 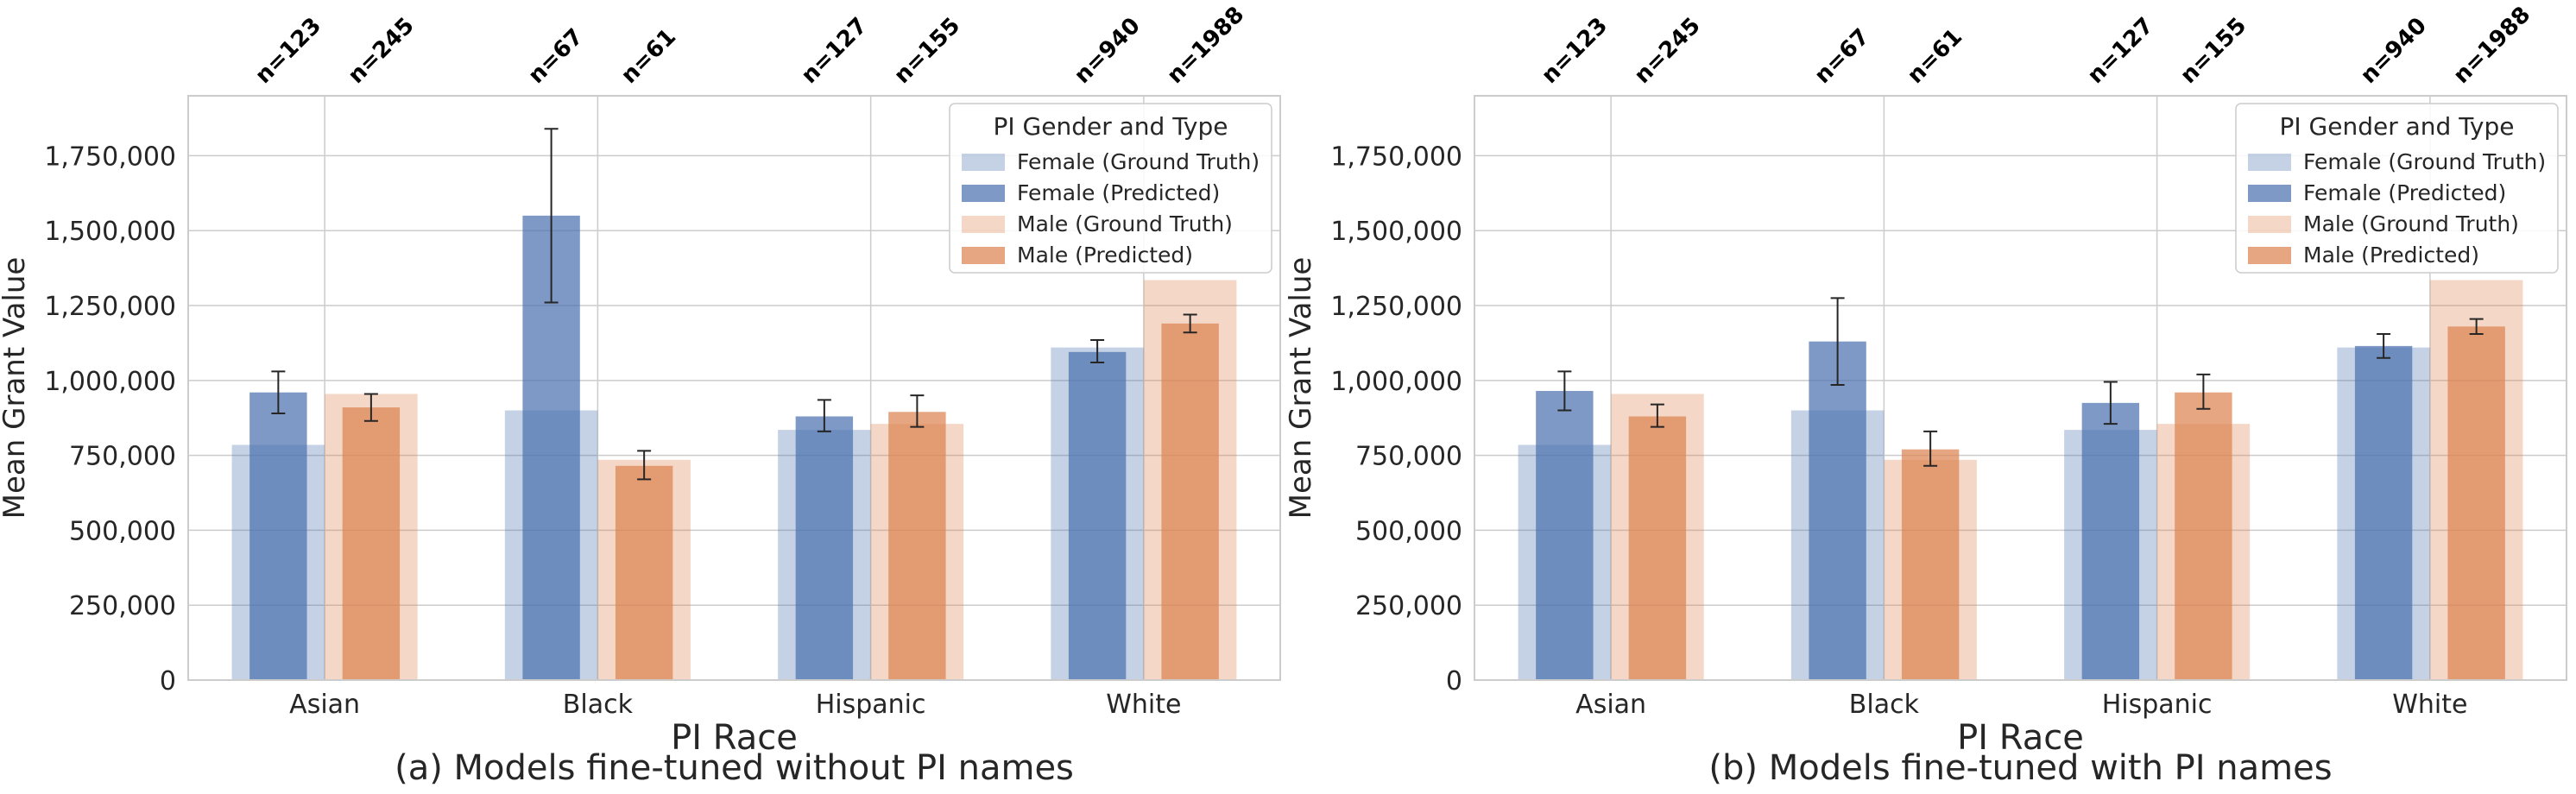 I want to click on subfigure-caption: (b) Models fine-tuned with PI names, so click(x=2020, y=768).